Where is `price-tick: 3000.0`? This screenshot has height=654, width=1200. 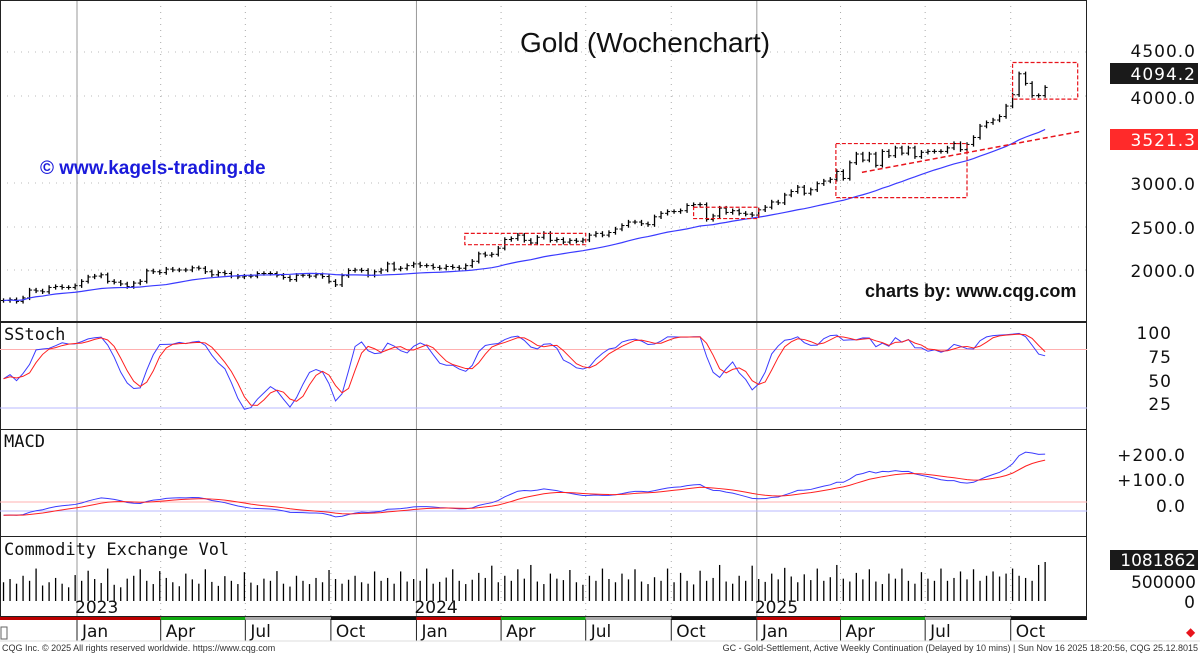
price-tick: 3000.0 is located at coordinates (1163, 185).